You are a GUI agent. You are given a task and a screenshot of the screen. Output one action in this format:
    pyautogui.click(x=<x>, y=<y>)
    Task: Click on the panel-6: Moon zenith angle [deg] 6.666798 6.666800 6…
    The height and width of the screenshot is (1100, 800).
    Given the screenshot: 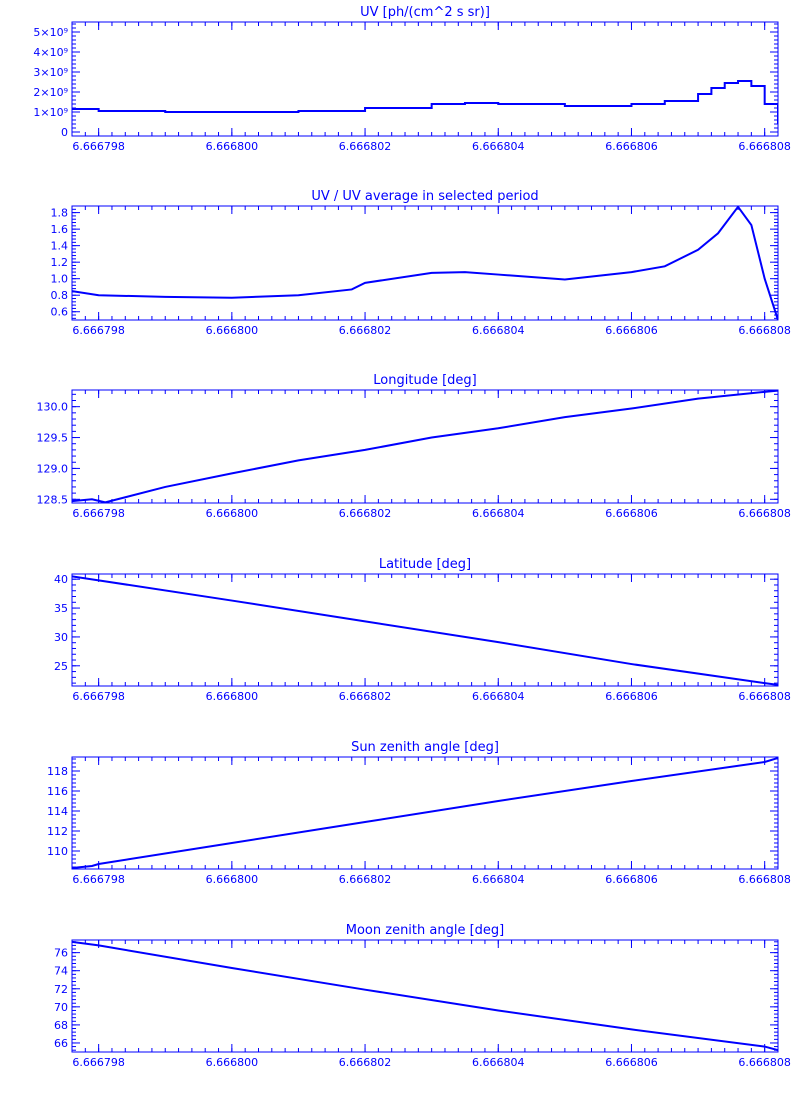 What is the action you would take?
    pyautogui.click(x=422, y=996)
    